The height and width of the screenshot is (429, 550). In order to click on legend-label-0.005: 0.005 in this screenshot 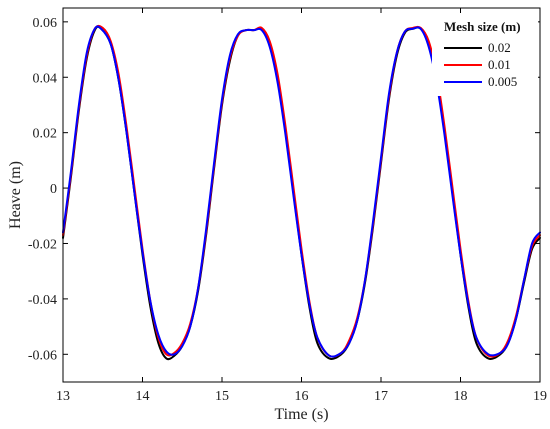, I will do `click(502, 81)`.